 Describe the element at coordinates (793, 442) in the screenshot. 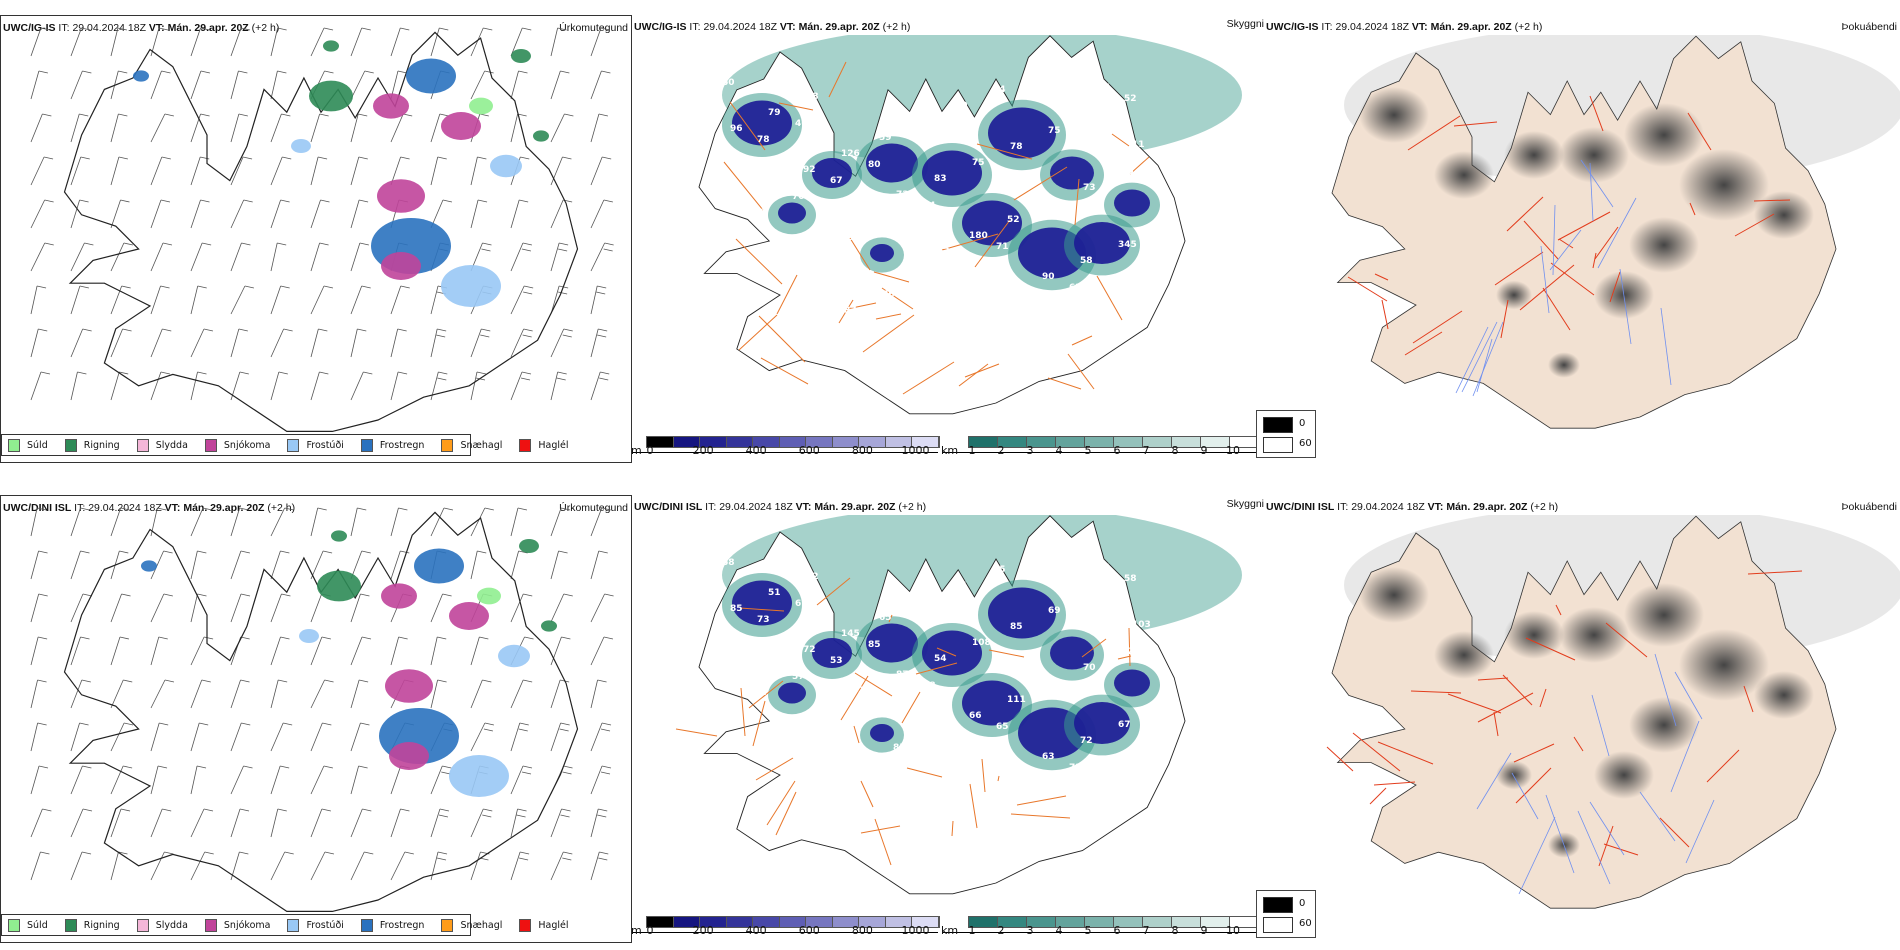

I see `colorbar-cells` at that location.